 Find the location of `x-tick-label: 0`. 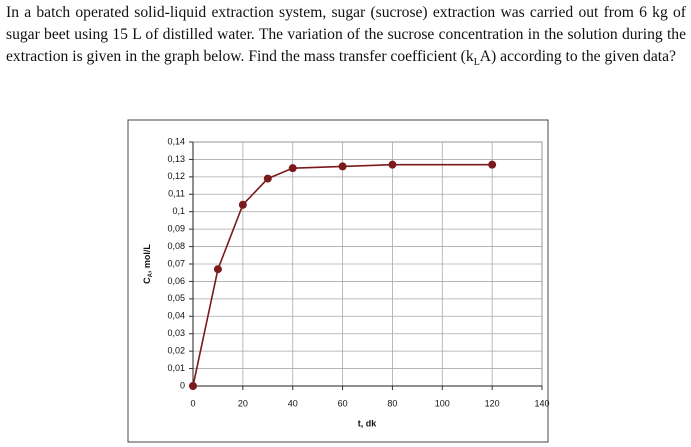

x-tick-label: 0 is located at coordinates (192, 403).